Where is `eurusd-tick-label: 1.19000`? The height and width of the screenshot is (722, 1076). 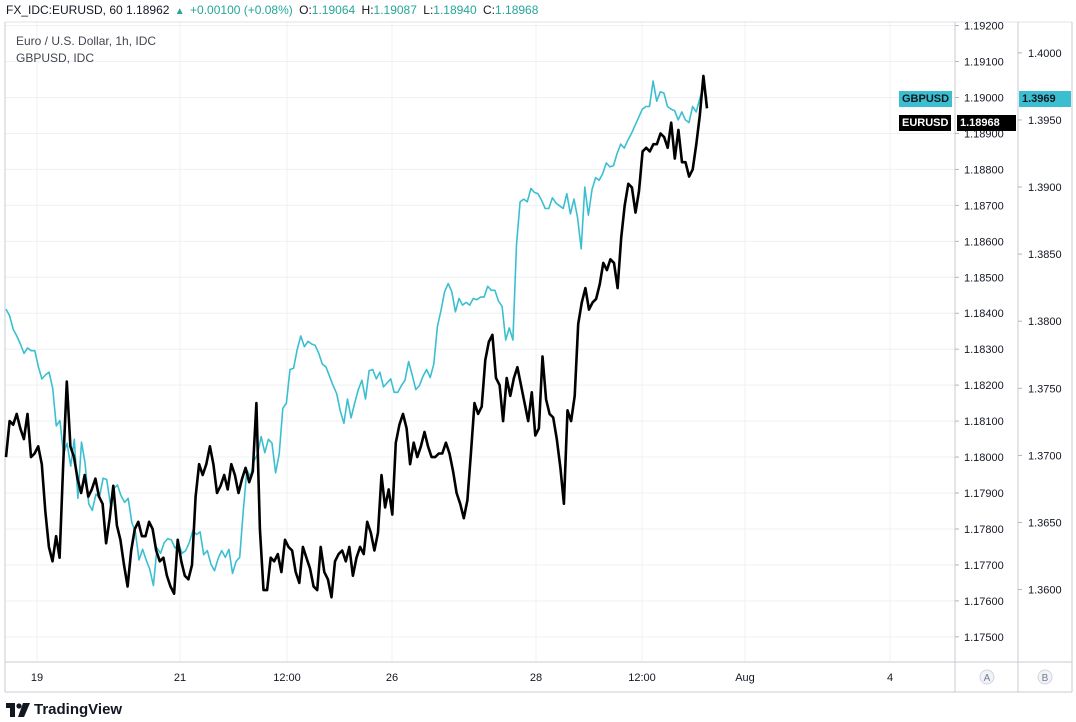
eurusd-tick-label: 1.19000 is located at coordinates (984, 99).